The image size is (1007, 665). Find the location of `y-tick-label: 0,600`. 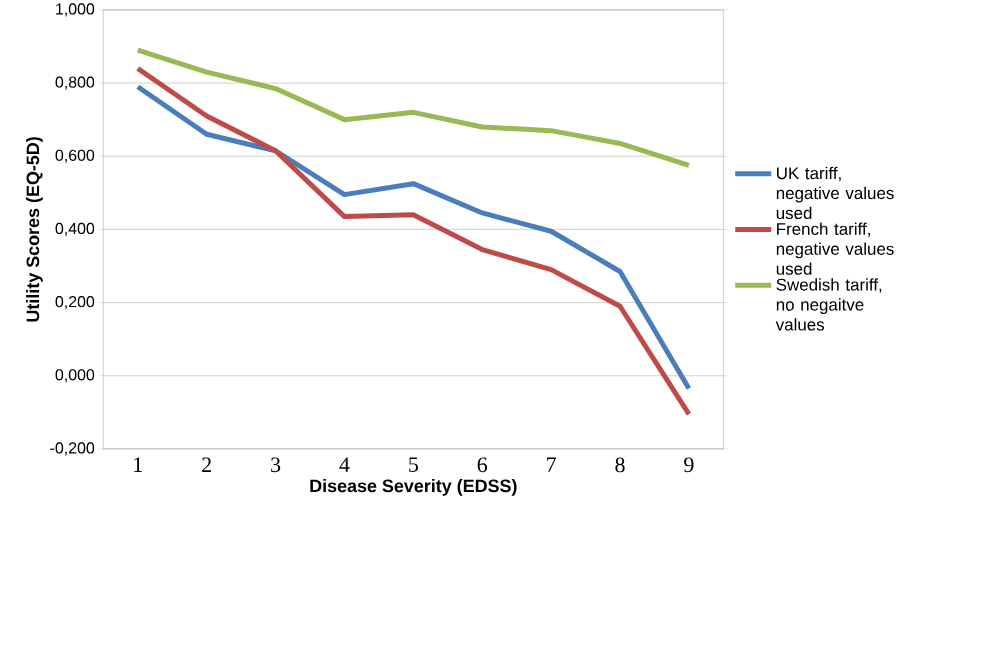

y-tick-label: 0,600 is located at coordinates (75, 156).